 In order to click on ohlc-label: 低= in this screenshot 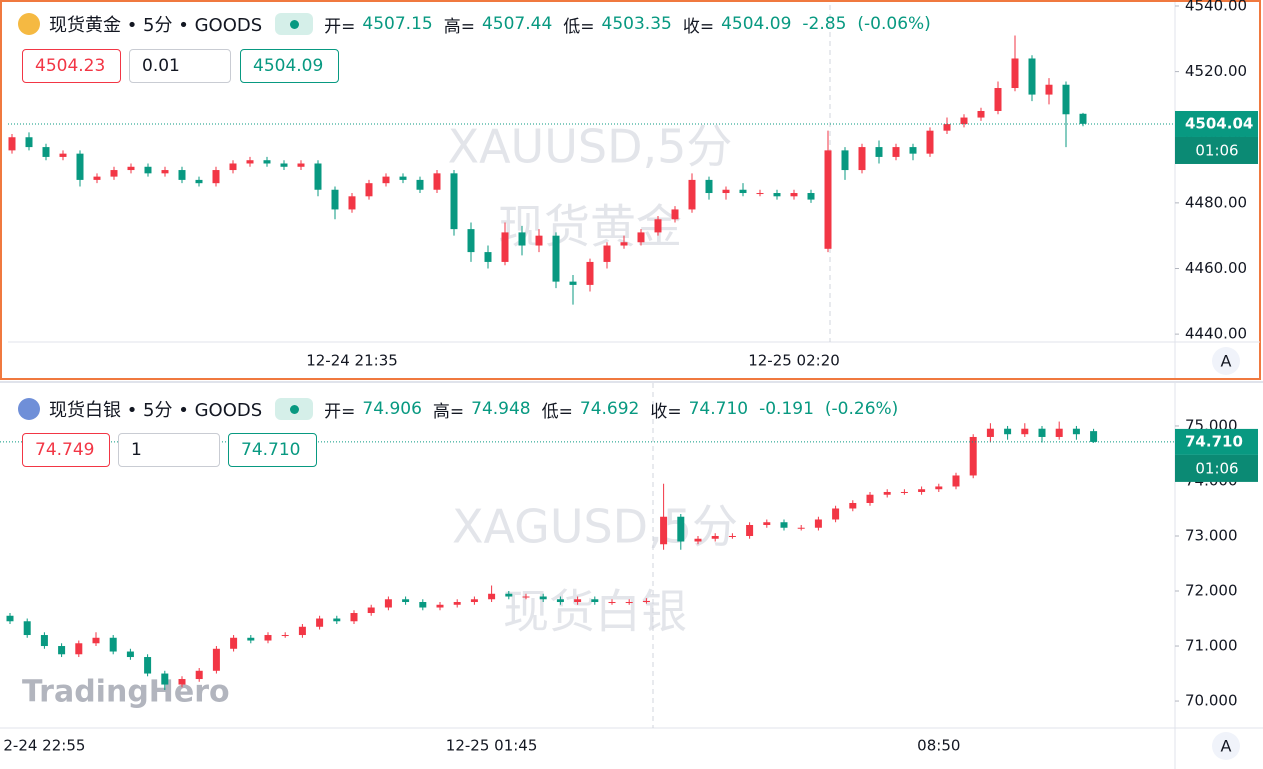, I will do `click(579, 26)`.